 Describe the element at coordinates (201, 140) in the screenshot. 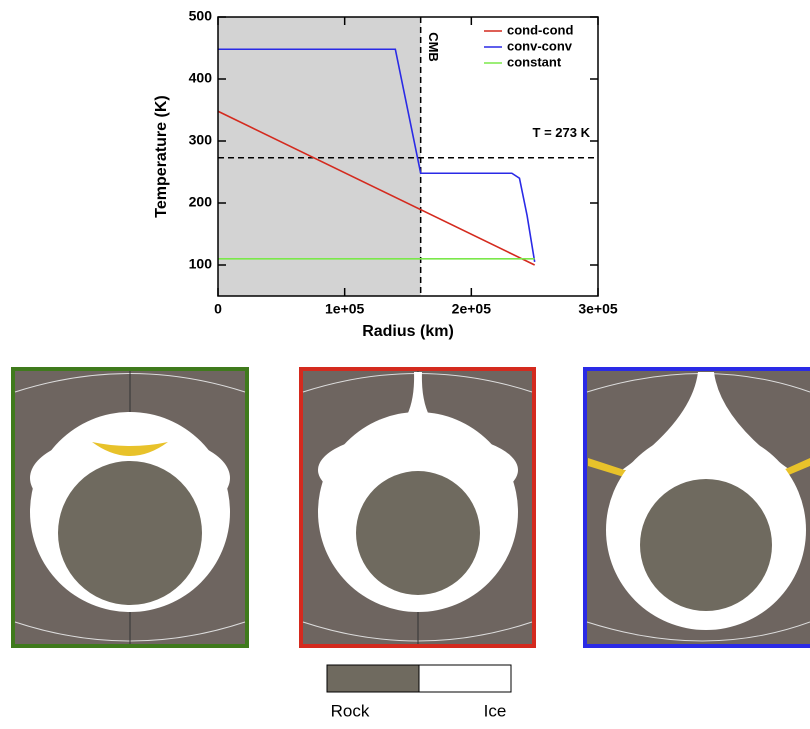

I see `y-tick-label: 300` at that location.